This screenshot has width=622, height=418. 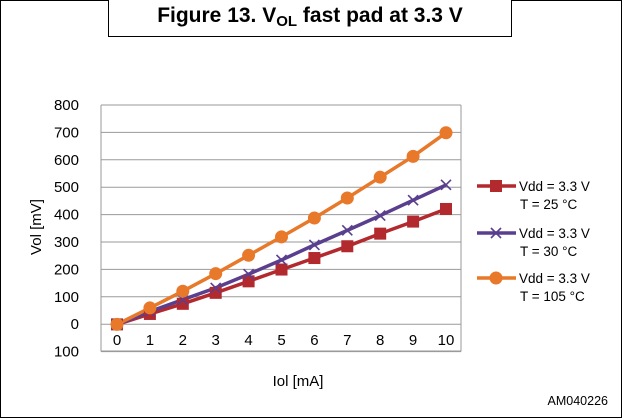 I want to click on x-tick-label: 8, so click(x=380, y=340).